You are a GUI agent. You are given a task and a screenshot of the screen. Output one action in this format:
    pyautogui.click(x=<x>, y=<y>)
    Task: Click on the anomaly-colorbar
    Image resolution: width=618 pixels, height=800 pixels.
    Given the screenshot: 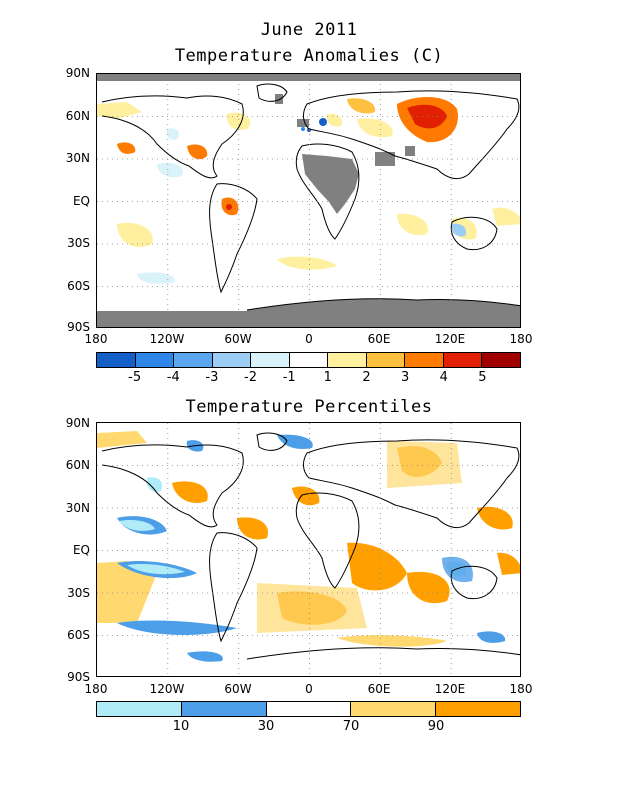 What is the action you would take?
    pyautogui.click(x=308, y=360)
    